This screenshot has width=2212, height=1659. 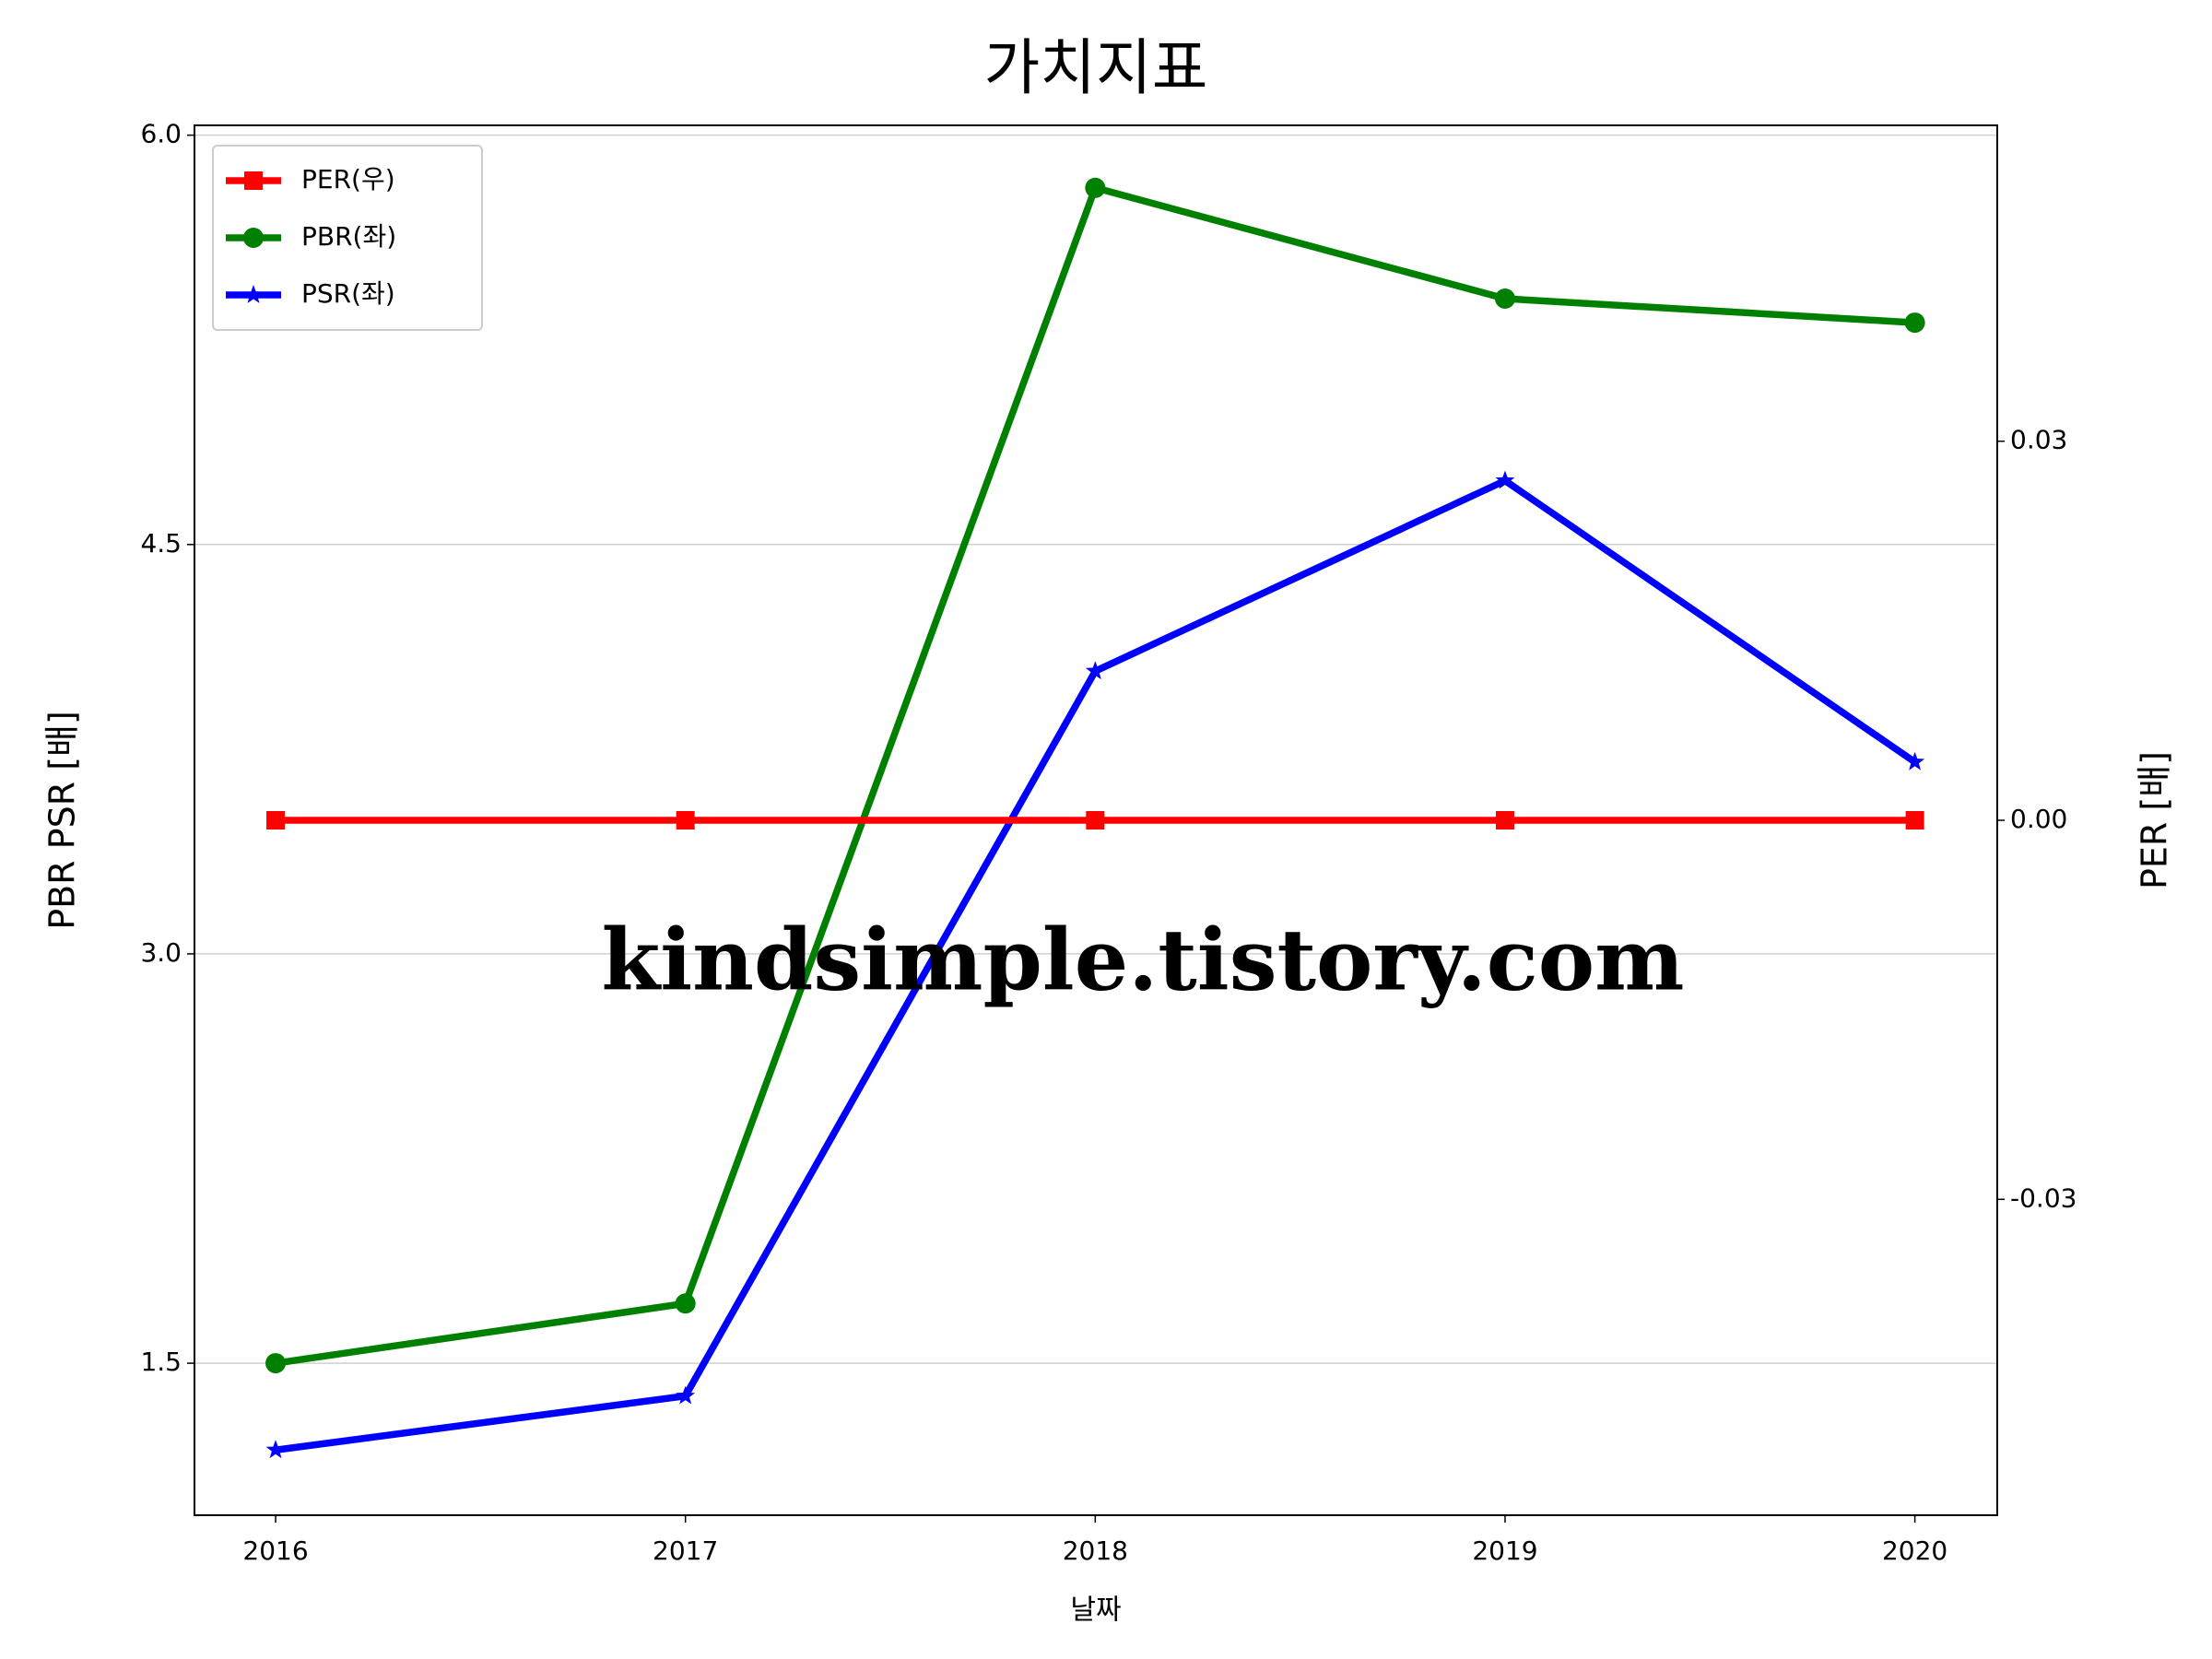 What do you see at coordinates (161, 1362) in the screenshot?
I see `y-tick-label: 1.5` at bounding box center [161, 1362].